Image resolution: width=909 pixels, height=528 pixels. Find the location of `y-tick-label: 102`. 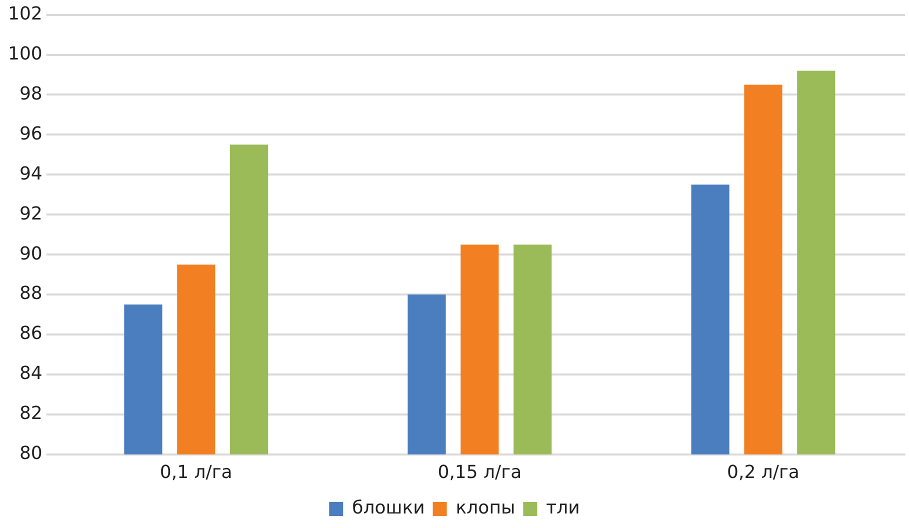

y-tick-label: 102 is located at coordinates (25, 13).